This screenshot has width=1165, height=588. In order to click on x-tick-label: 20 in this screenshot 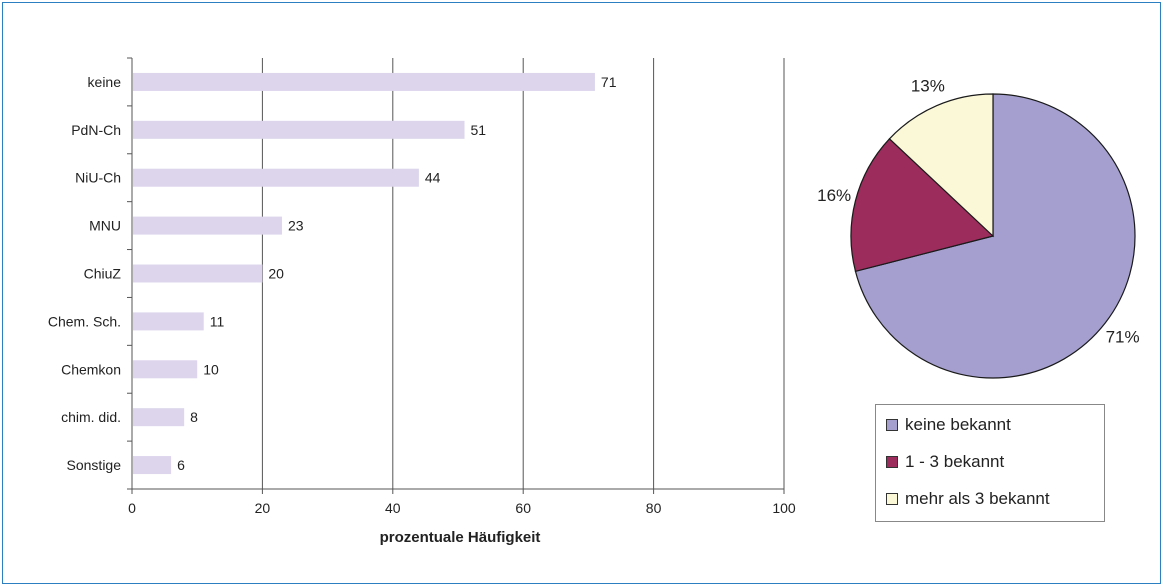, I will do `click(263, 508)`.